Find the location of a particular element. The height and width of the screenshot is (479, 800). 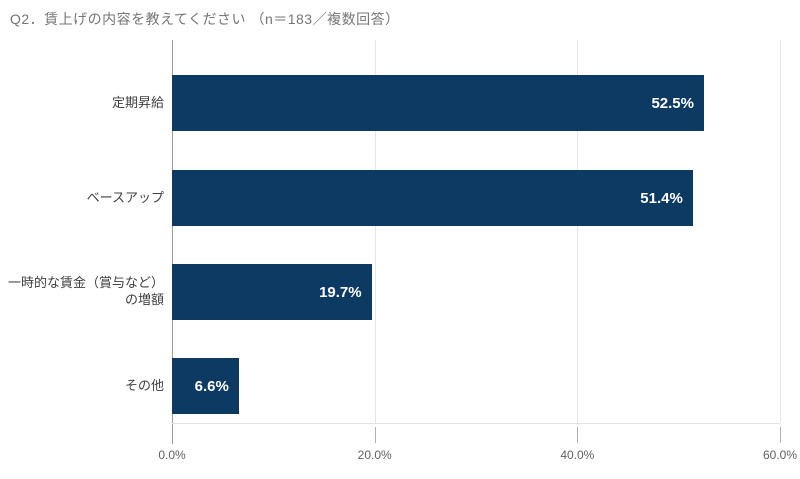

bar-1: 52.5% is located at coordinates (438, 103).